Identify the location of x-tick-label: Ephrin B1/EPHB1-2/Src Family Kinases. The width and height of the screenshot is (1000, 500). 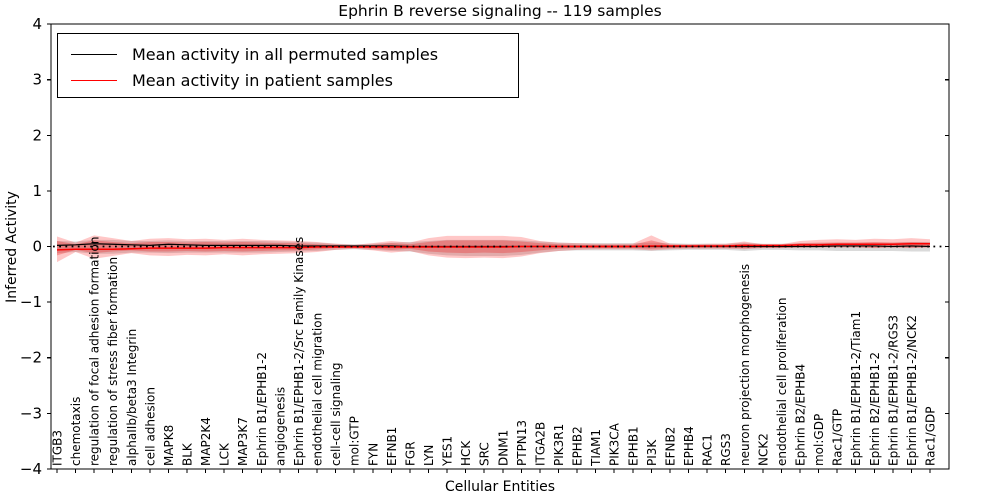
(299, 351).